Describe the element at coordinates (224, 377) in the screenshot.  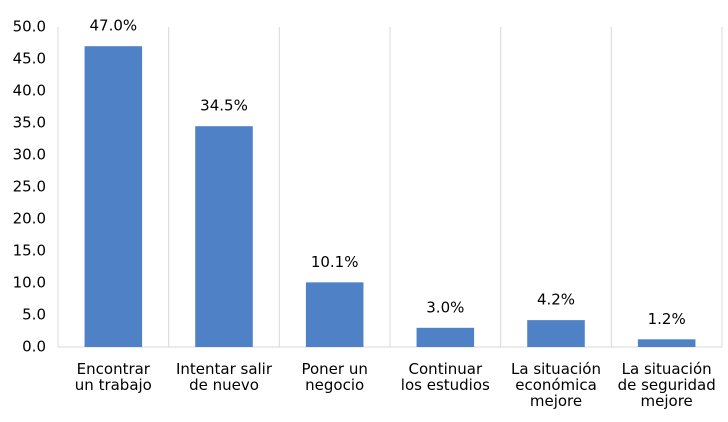
I see `x-tick-label: Intentar salir de nuevo` at that location.